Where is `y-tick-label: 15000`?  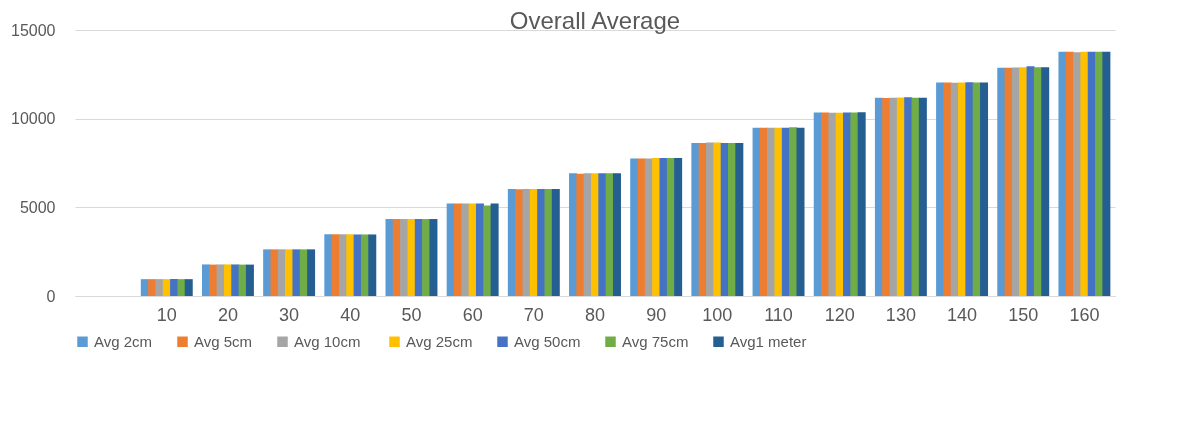
y-tick-label: 15000 is located at coordinates (33, 30).